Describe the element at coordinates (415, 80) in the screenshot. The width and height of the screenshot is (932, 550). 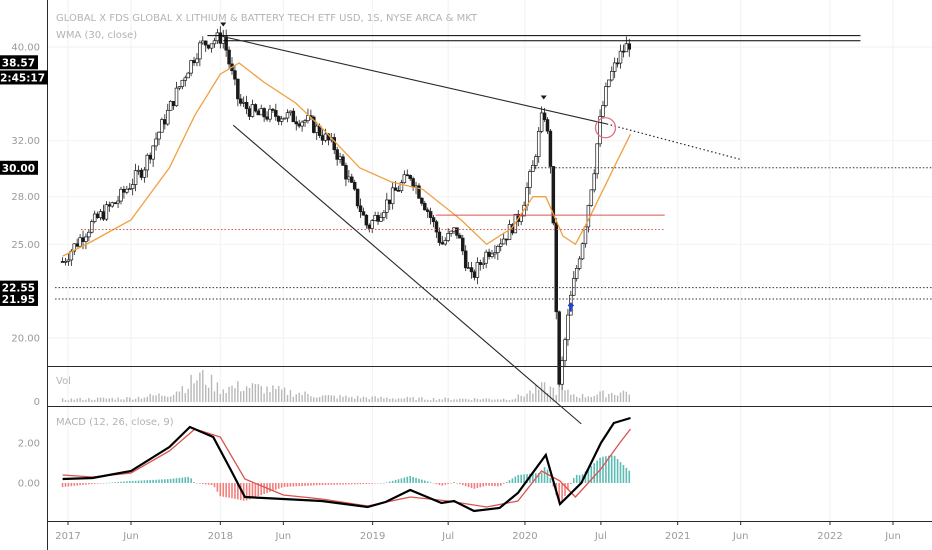
I see `upper-trendline` at that location.